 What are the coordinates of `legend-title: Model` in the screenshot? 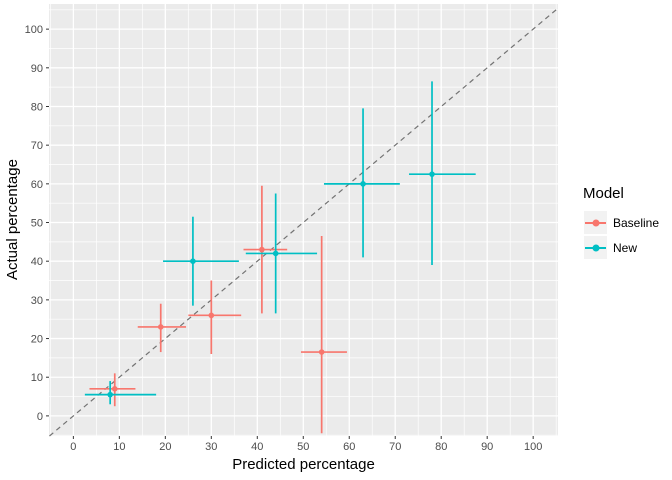 It's located at (603, 193).